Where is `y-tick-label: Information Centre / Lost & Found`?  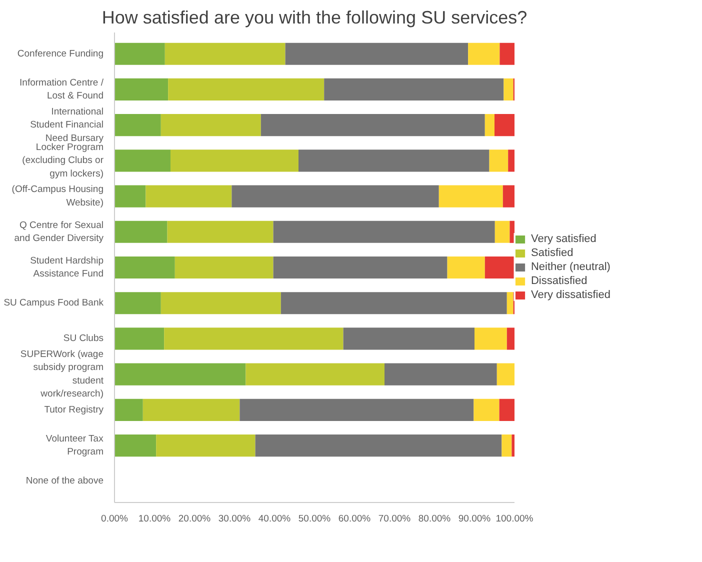 y-tick-label: Information Centre / Lost & Found is located at coordinates (62, 89).